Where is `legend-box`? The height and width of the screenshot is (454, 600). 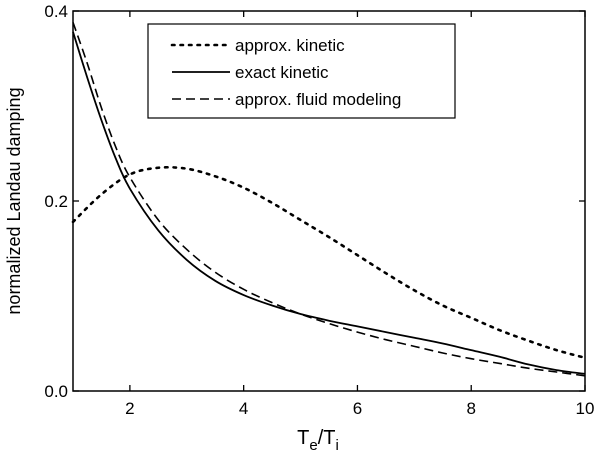
legend-box is located at coordinates (301, 71).